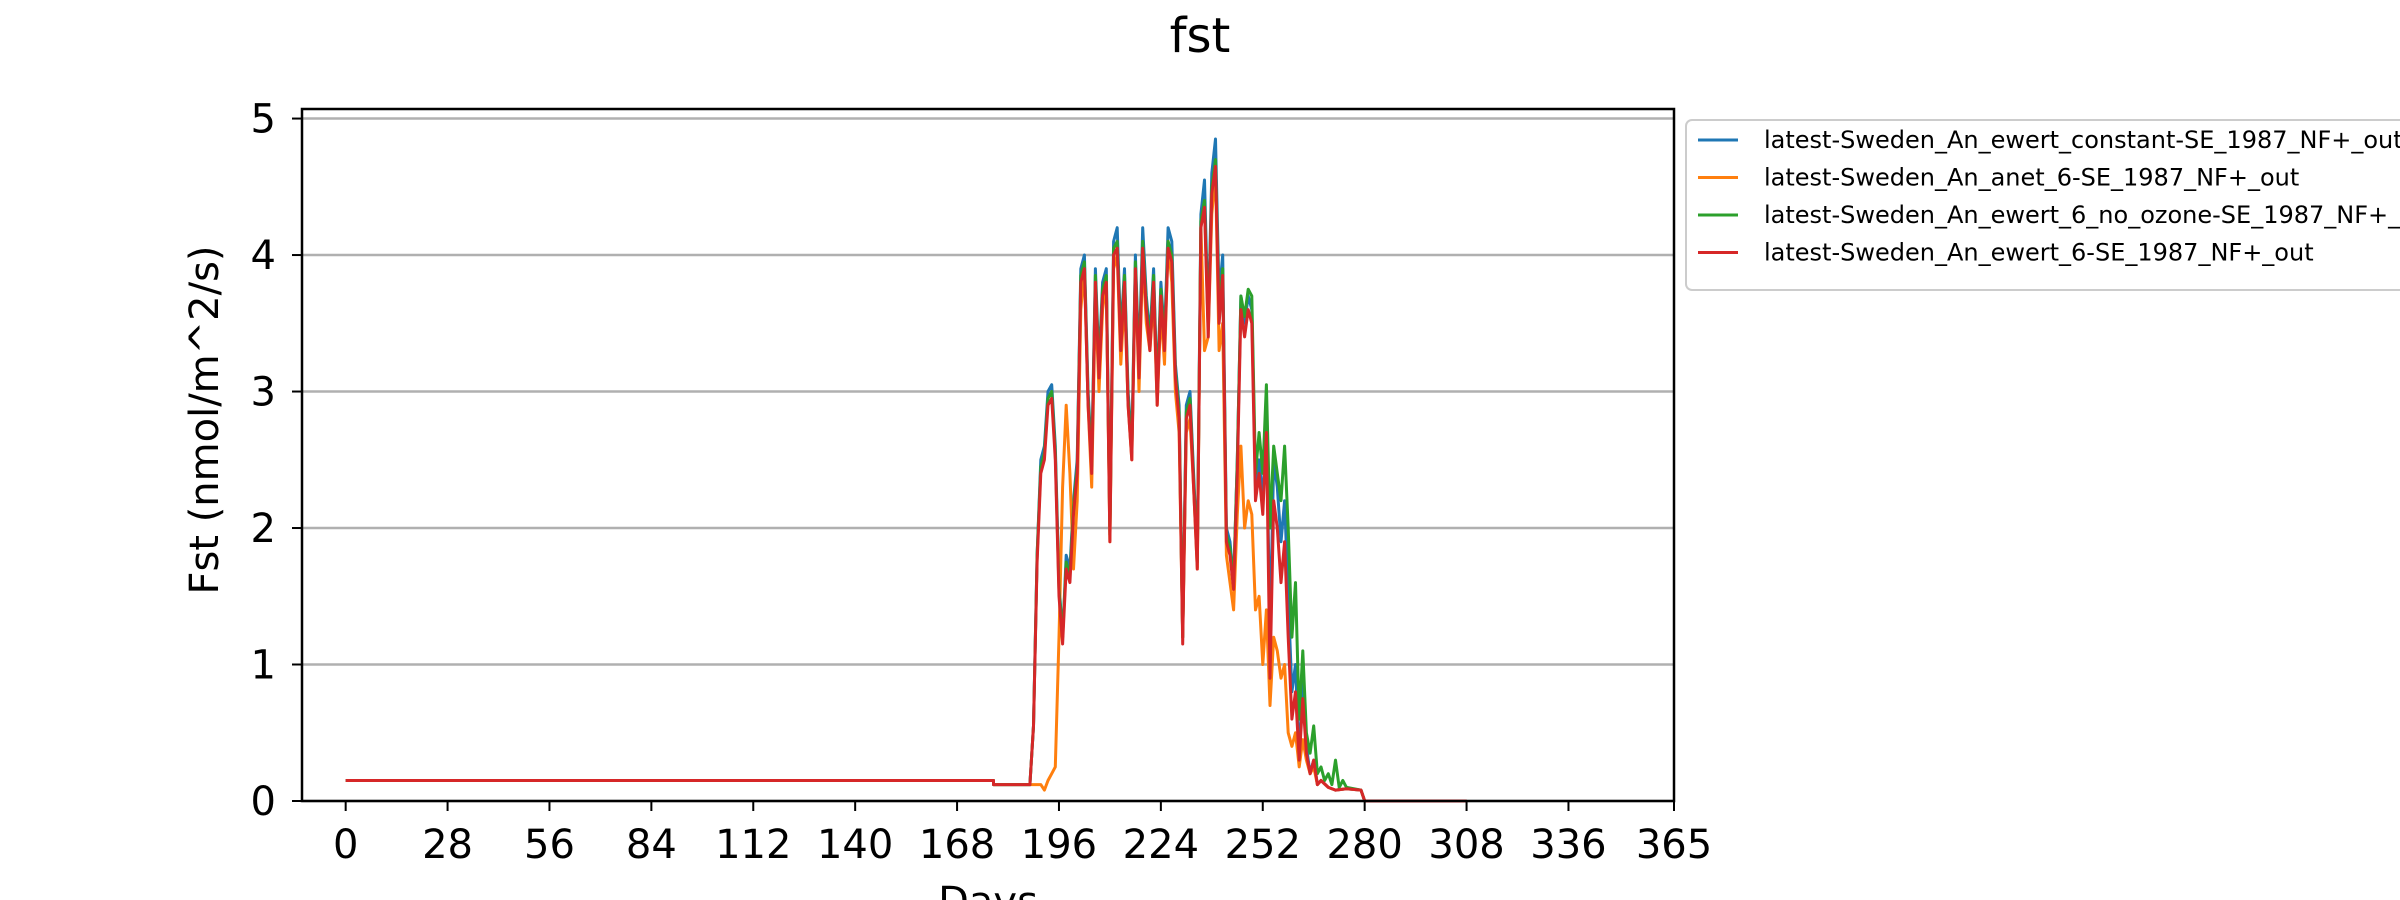 Image resolution: width=2400 pixels, height=900 pixels. Describe the element at coordinates (1466, 845) in the screenshot. I see `x-tick-label: 308` at that location.